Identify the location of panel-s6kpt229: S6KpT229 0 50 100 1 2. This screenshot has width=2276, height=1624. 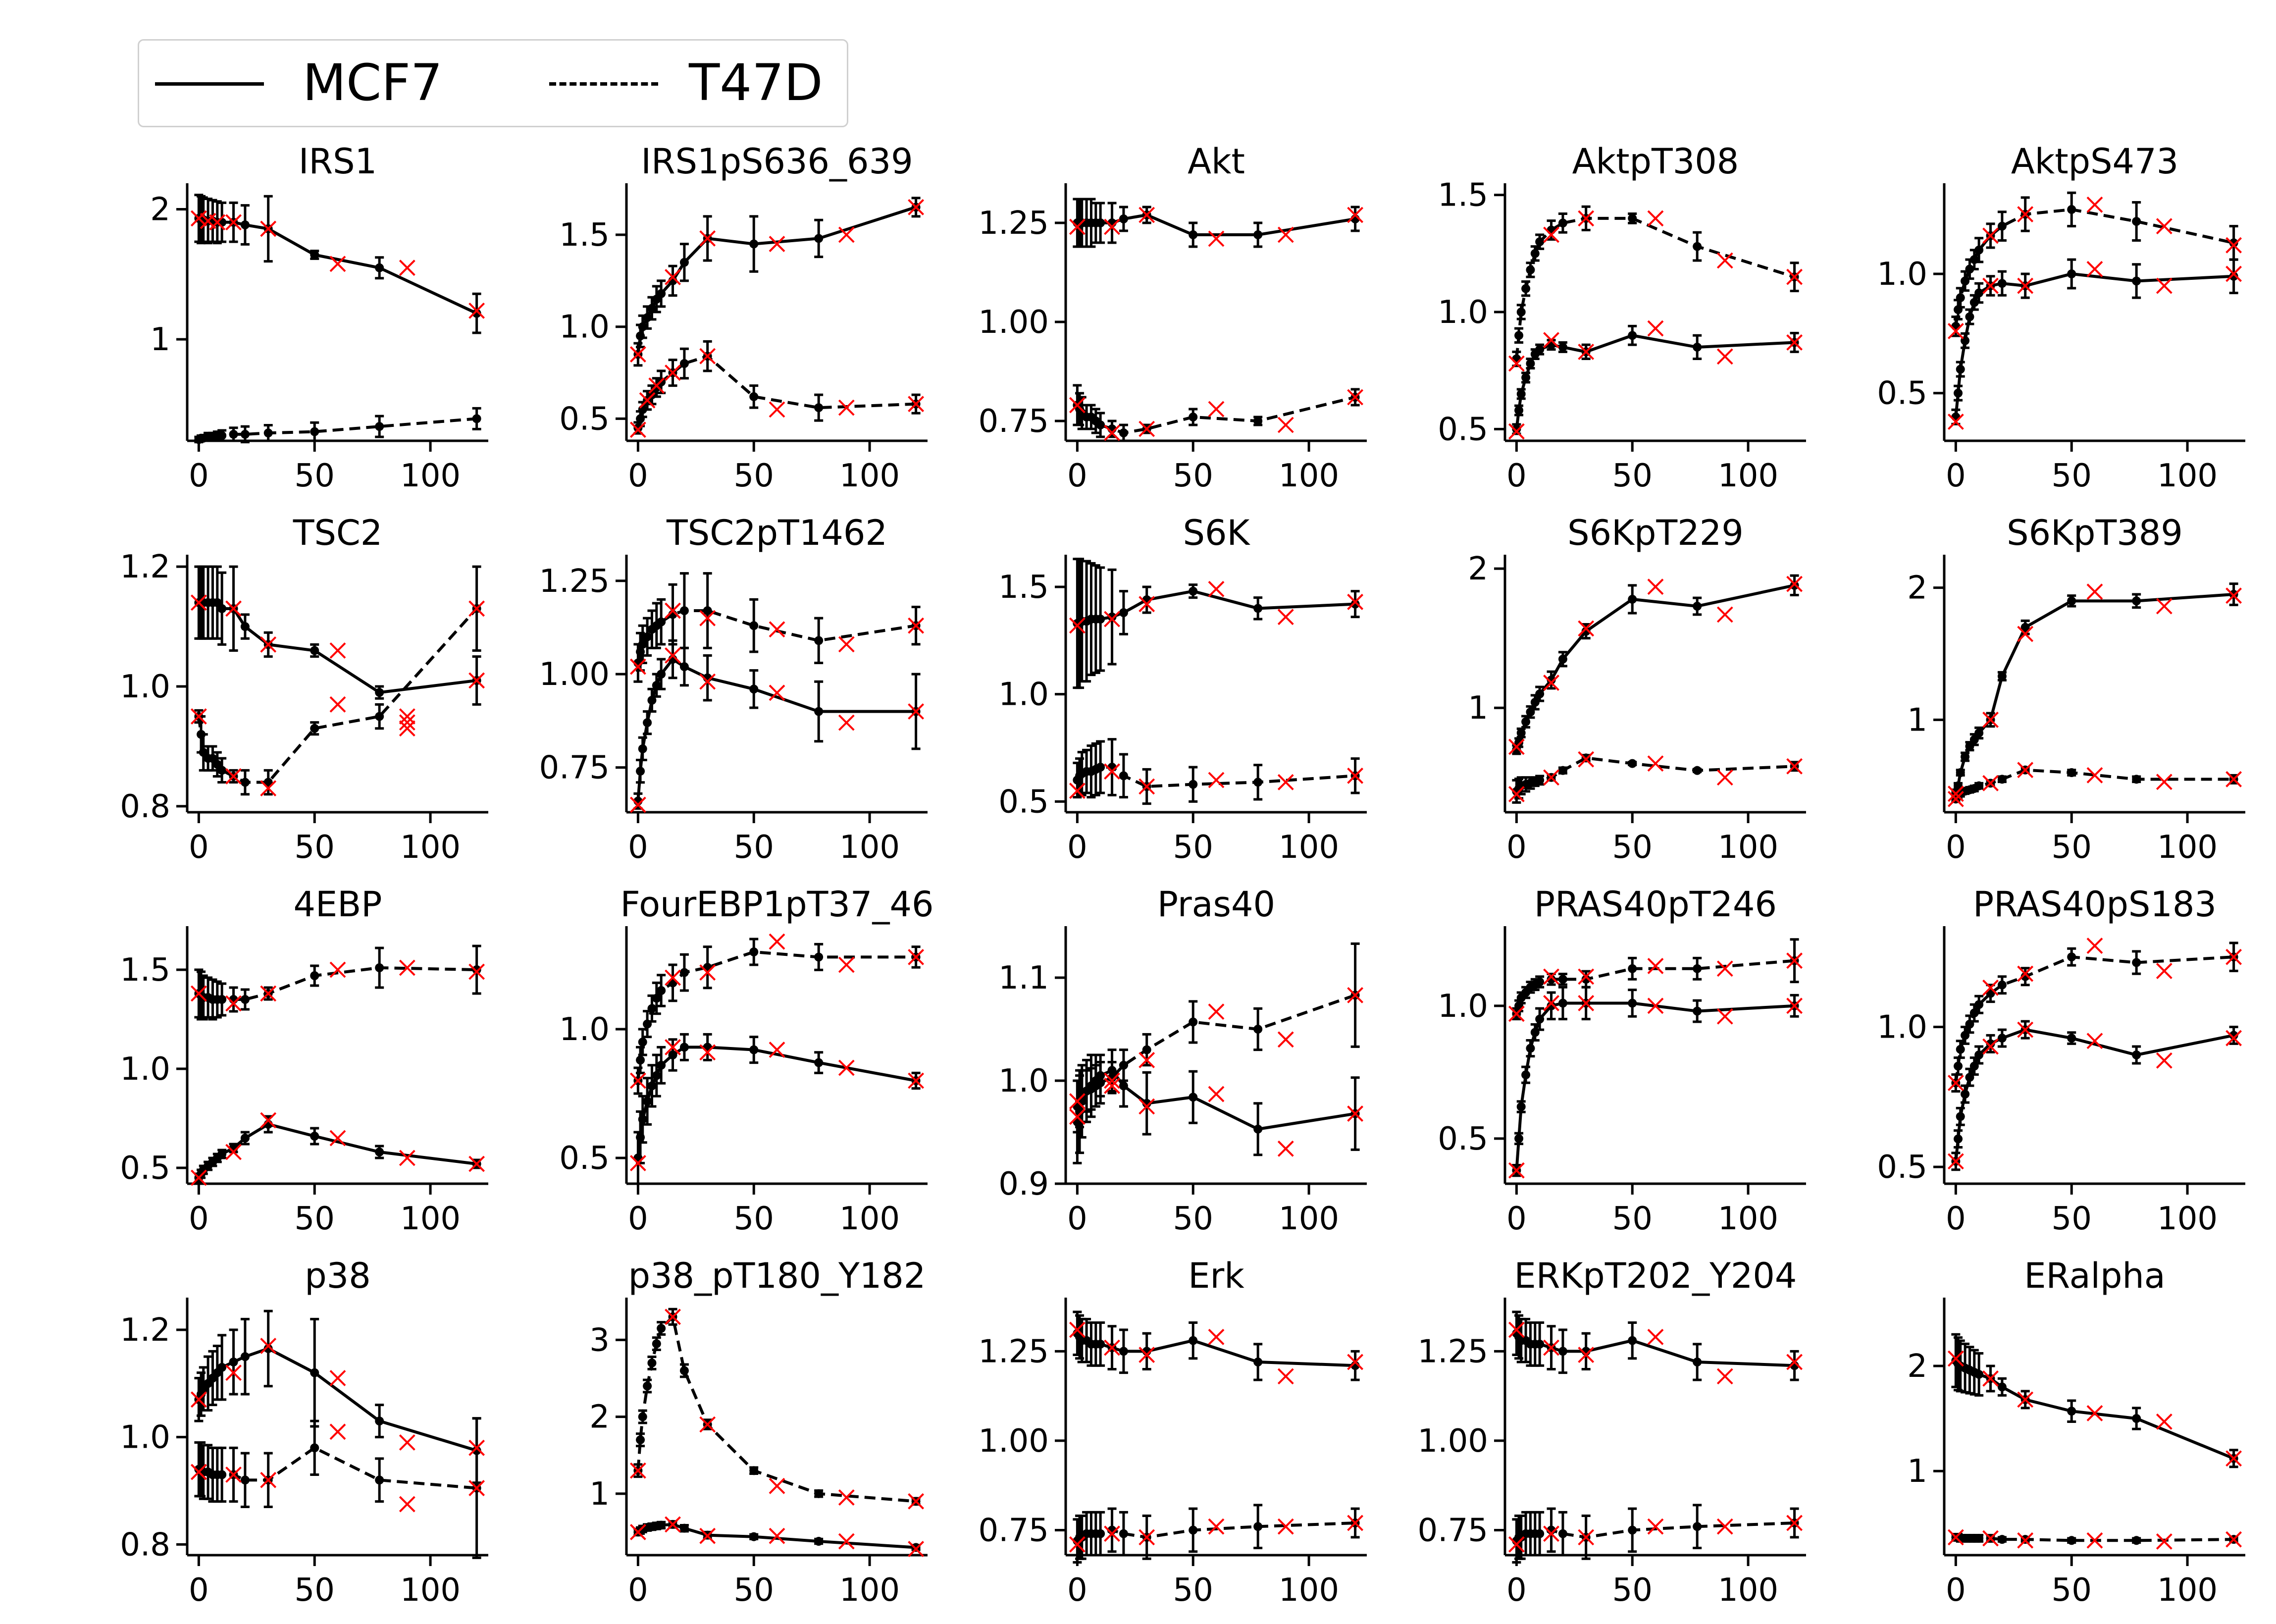
(1637, 689).